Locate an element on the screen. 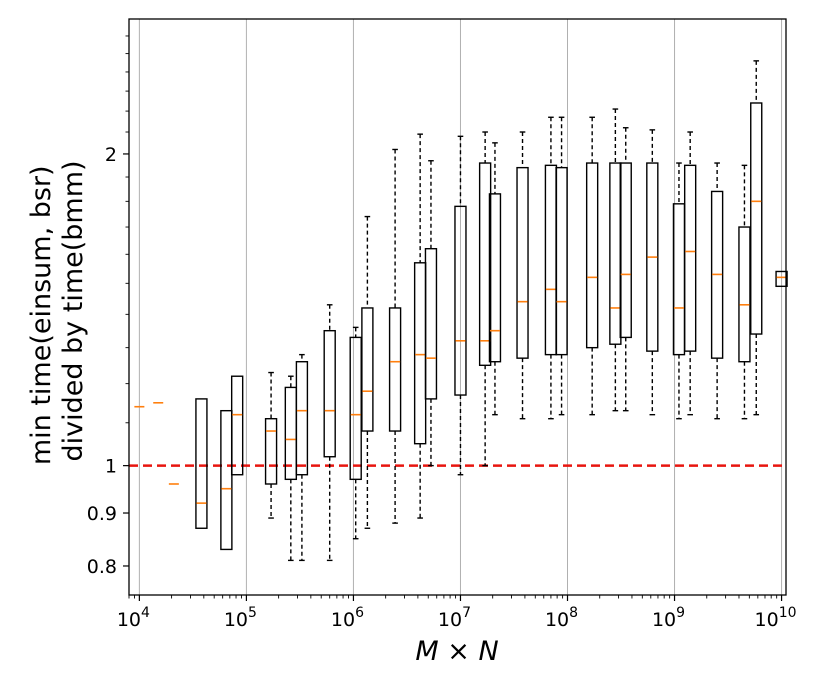  y-axis-label-line-1: min time(einsum, bsr) is located at coordinates (41, 315).